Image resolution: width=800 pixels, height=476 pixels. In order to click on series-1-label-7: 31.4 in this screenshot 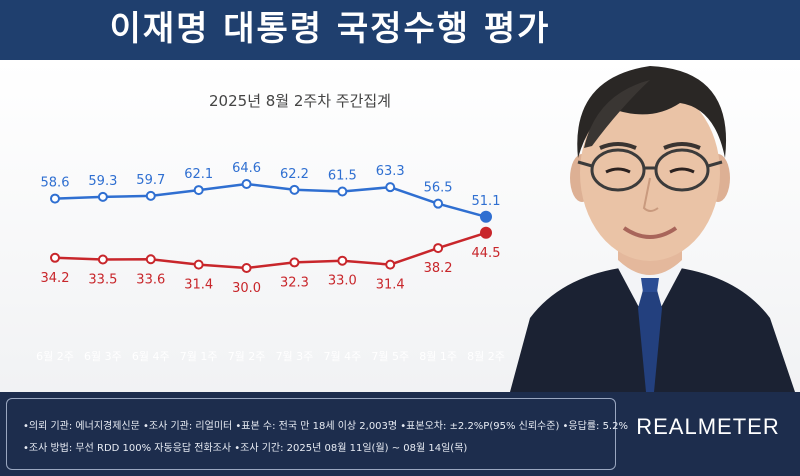, I will do `click(390, 285)`.